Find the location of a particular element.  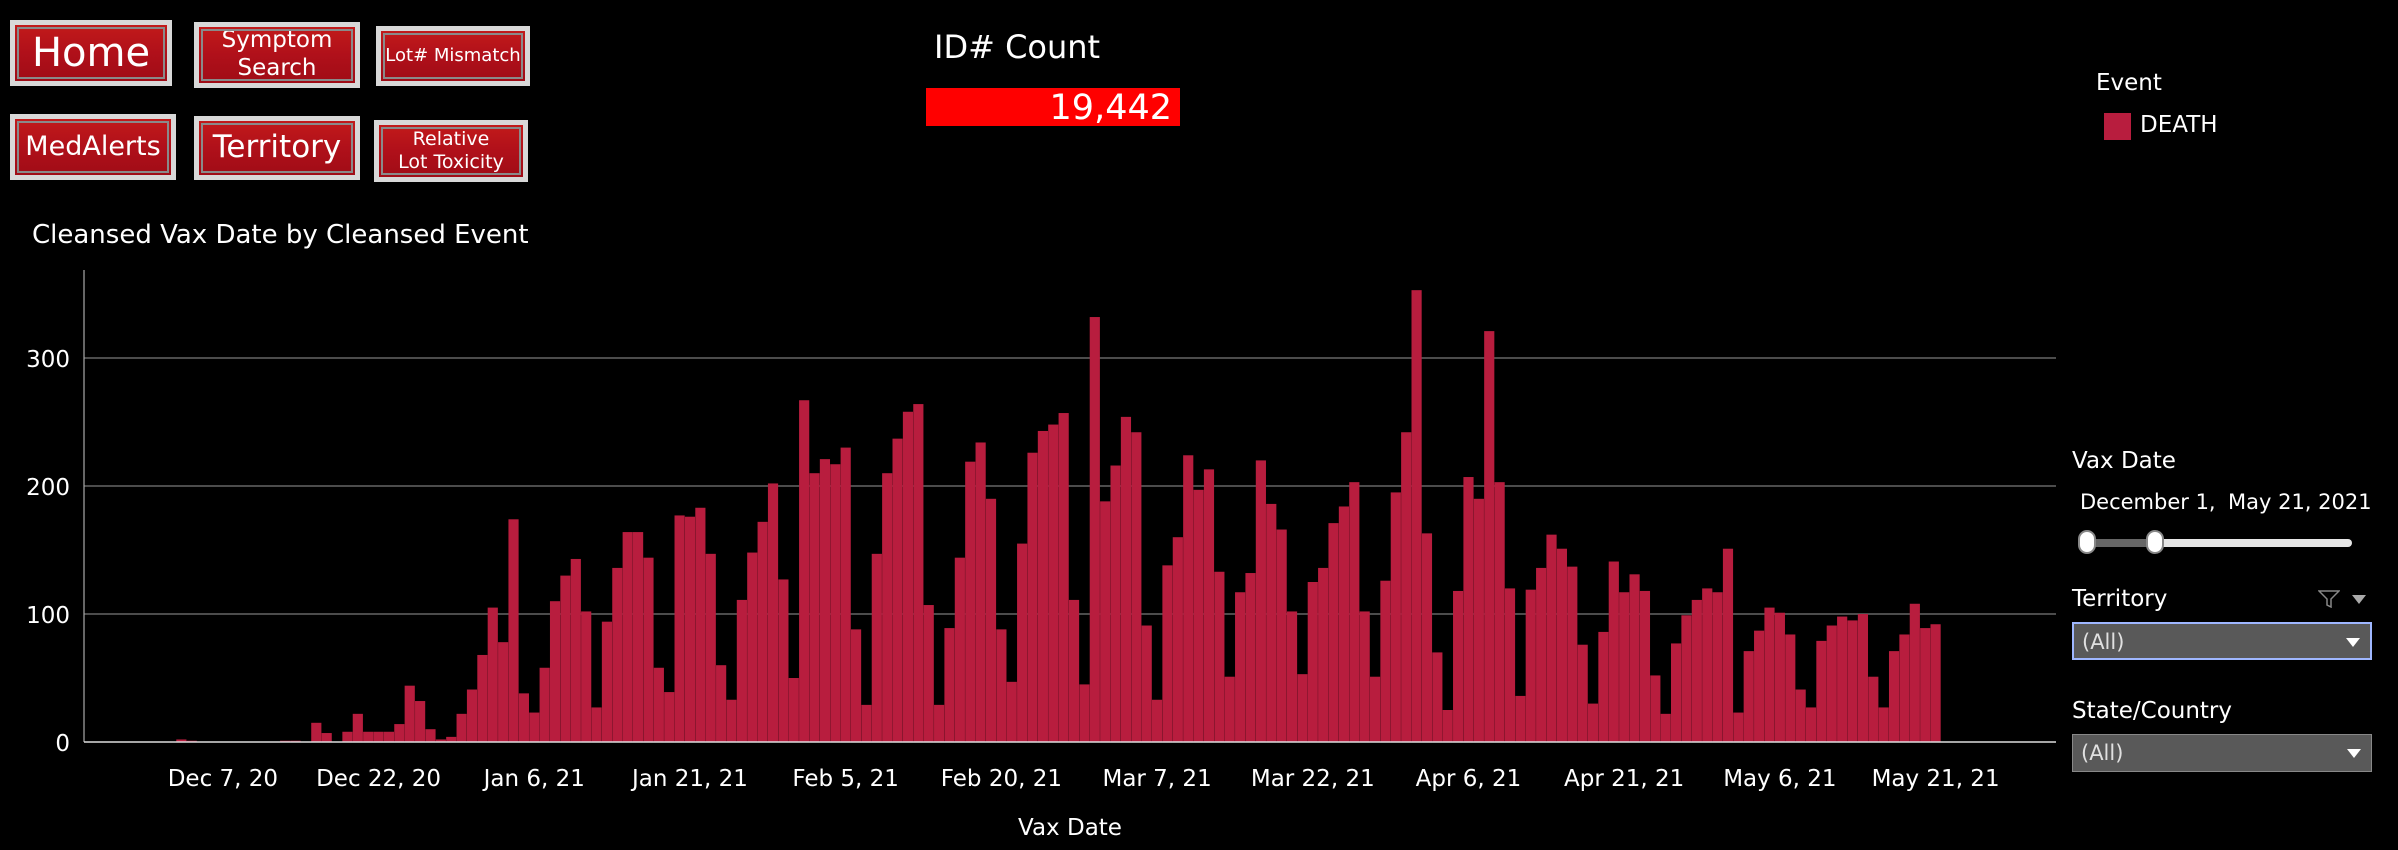

symptom-search-button: Symptom Search is located at coordinates (277, 55).